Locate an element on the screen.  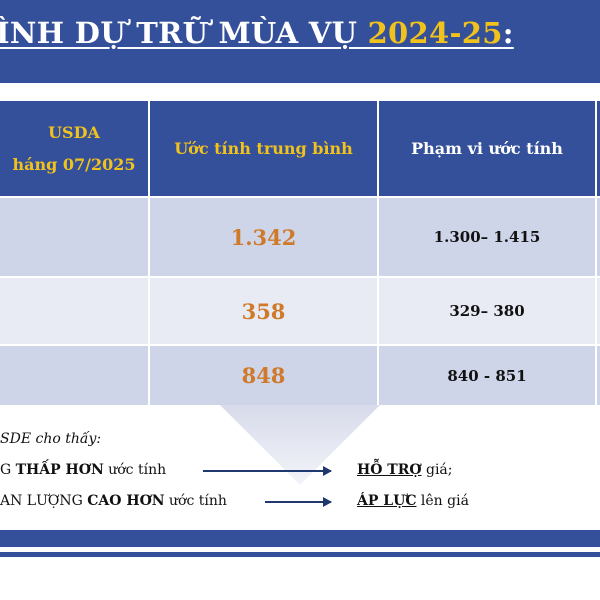
average-value: 848 is located at coordinates (263, 375).